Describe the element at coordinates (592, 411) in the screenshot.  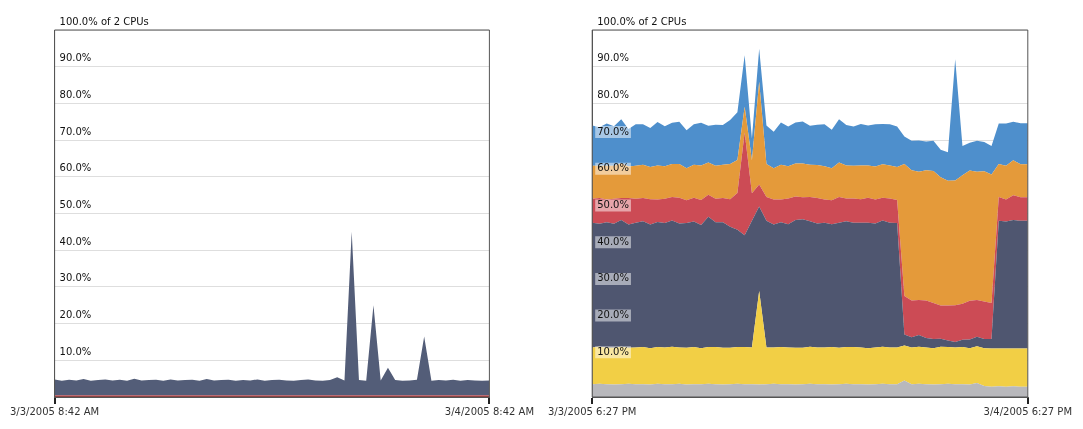
I see `x-tick-label: 3/3/2005 6:27 PM` at that location.